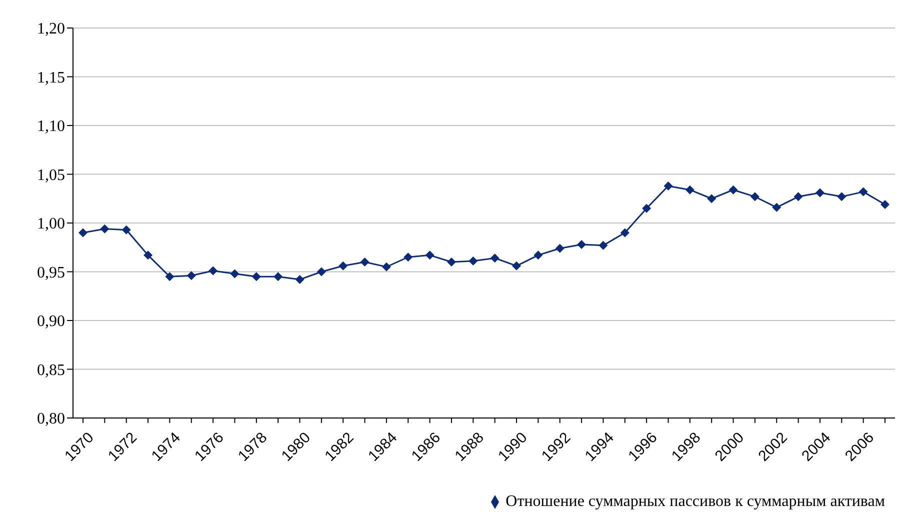  I want to click on y-tick-label: 0,90, so click(51, 321).